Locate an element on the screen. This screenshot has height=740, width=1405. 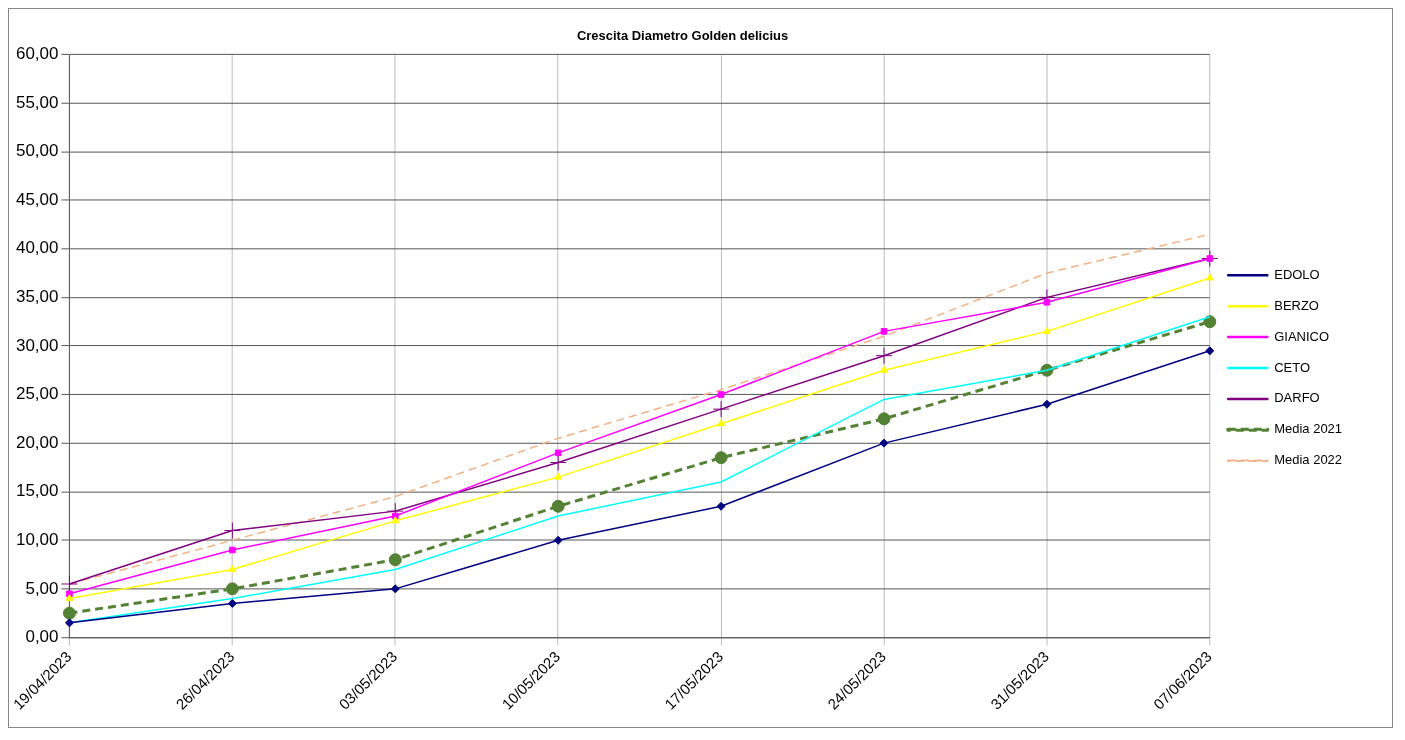
y-tick-label: 45,00 is located at coordinates (37, 199).